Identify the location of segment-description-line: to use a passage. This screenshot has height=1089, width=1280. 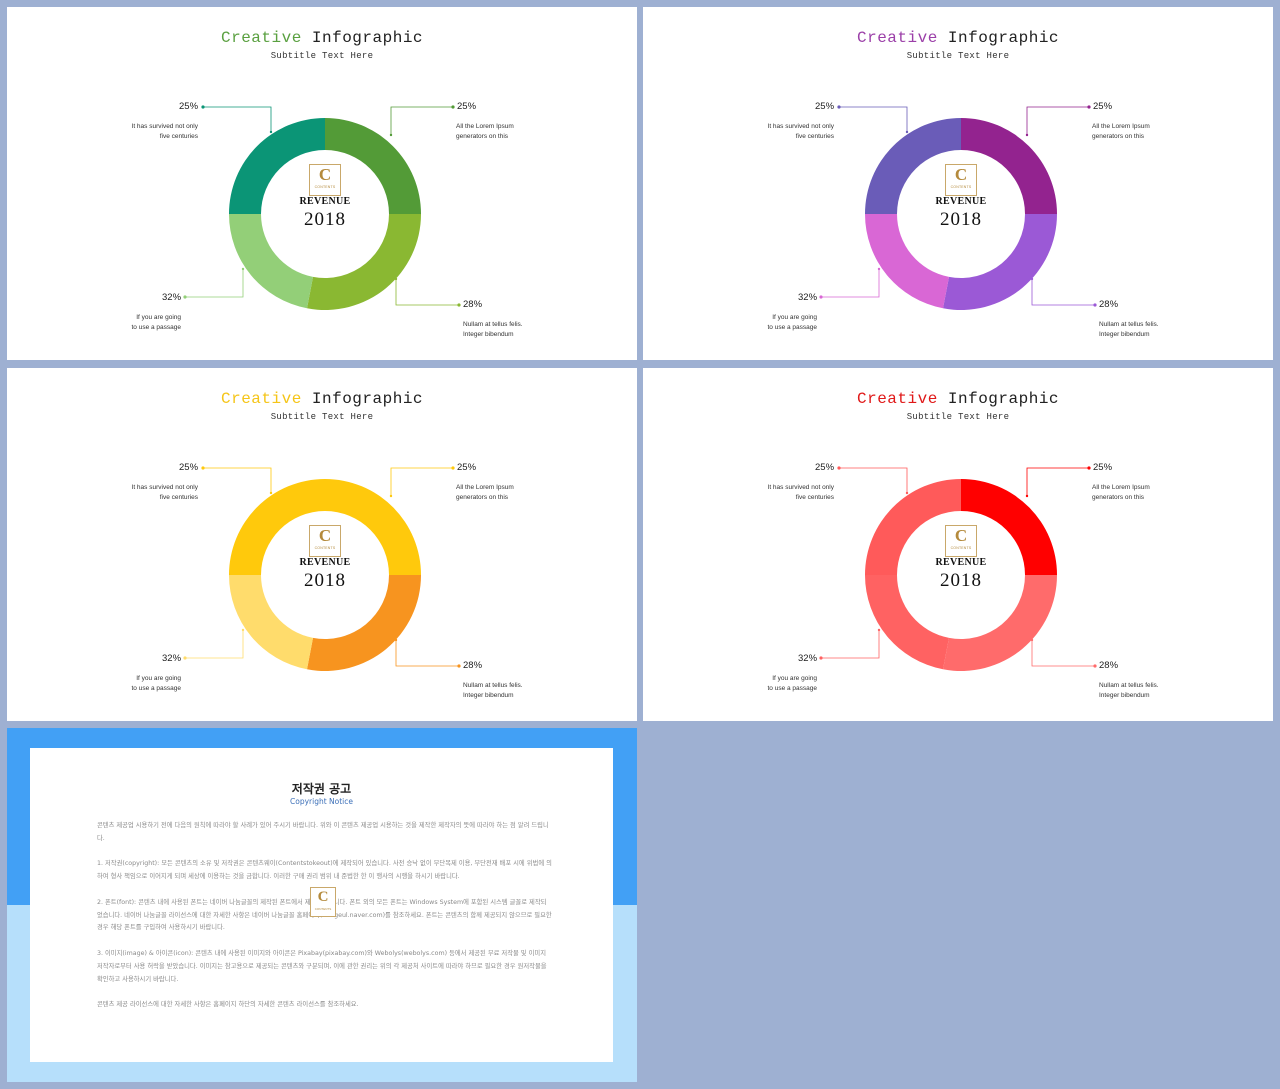
(156, 327).